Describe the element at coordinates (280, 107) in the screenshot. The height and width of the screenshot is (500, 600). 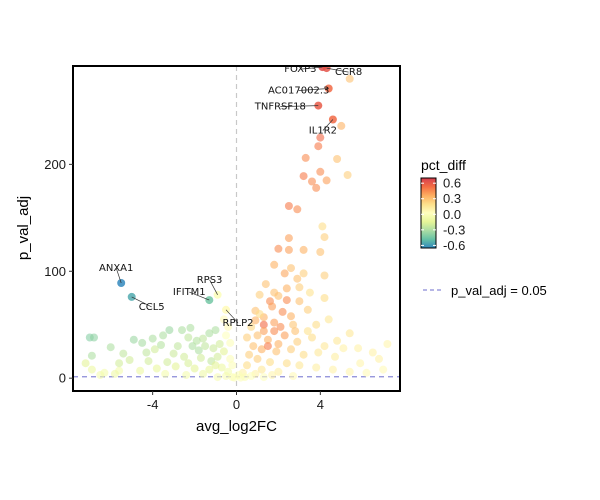
I see `gene-label: TNFRSF18` at that location.